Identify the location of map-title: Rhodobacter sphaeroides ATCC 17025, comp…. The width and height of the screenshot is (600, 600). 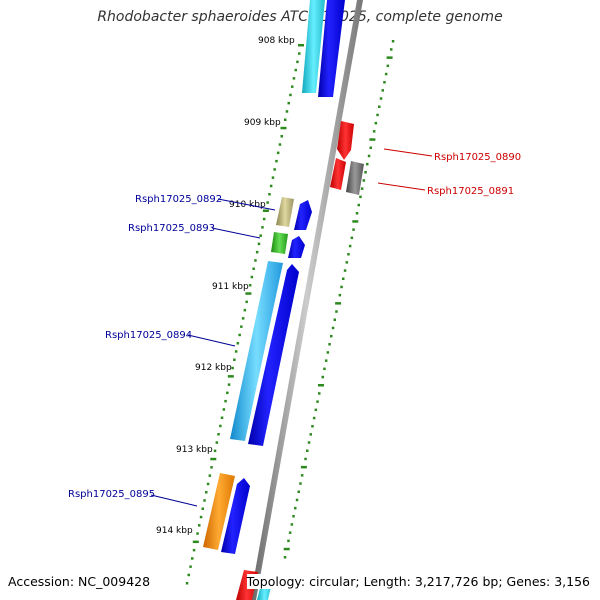
(300, 17).